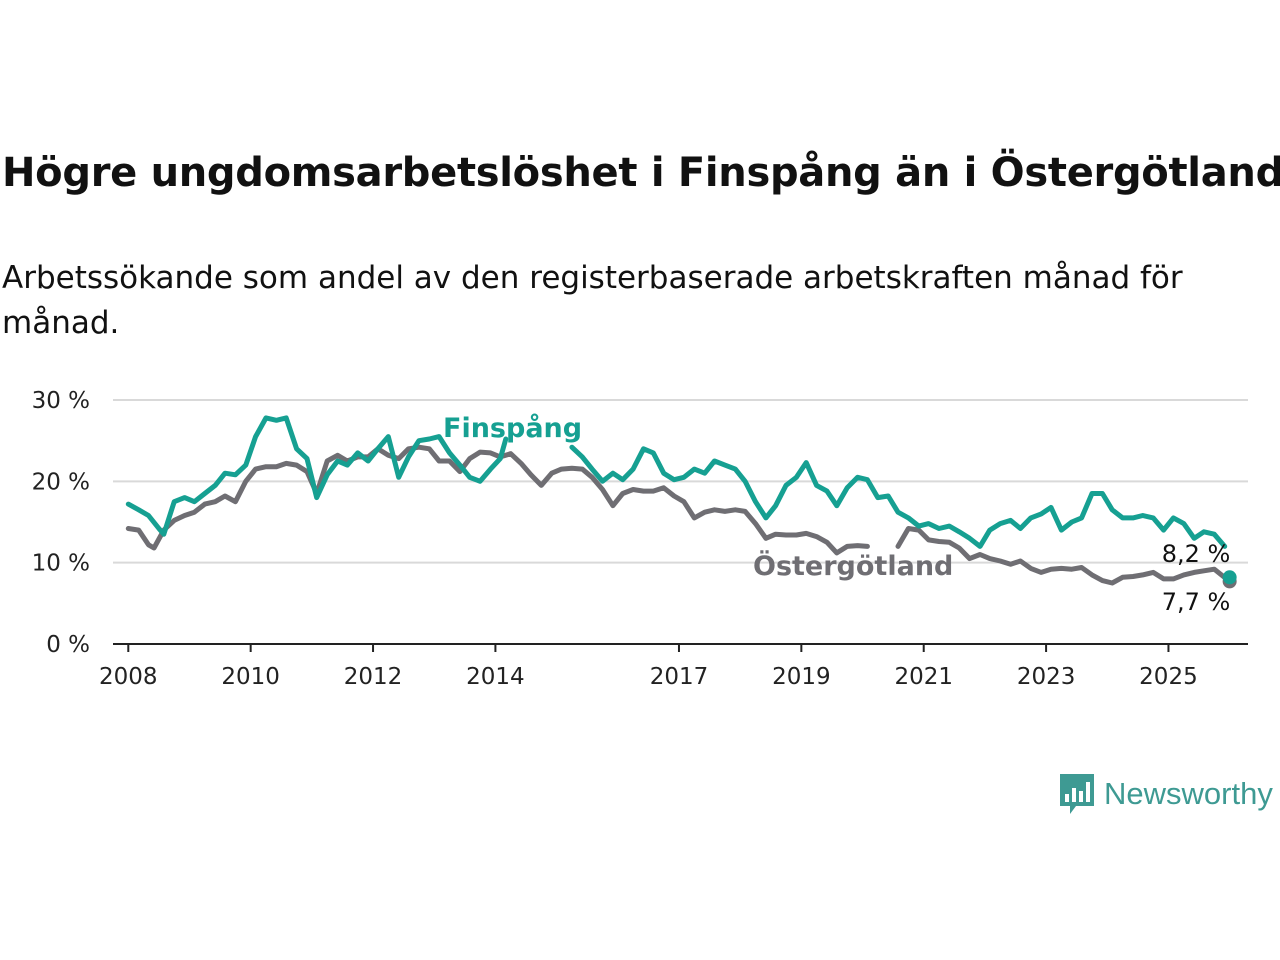  I want to click on x-tick: 2021, so click(923, 667).